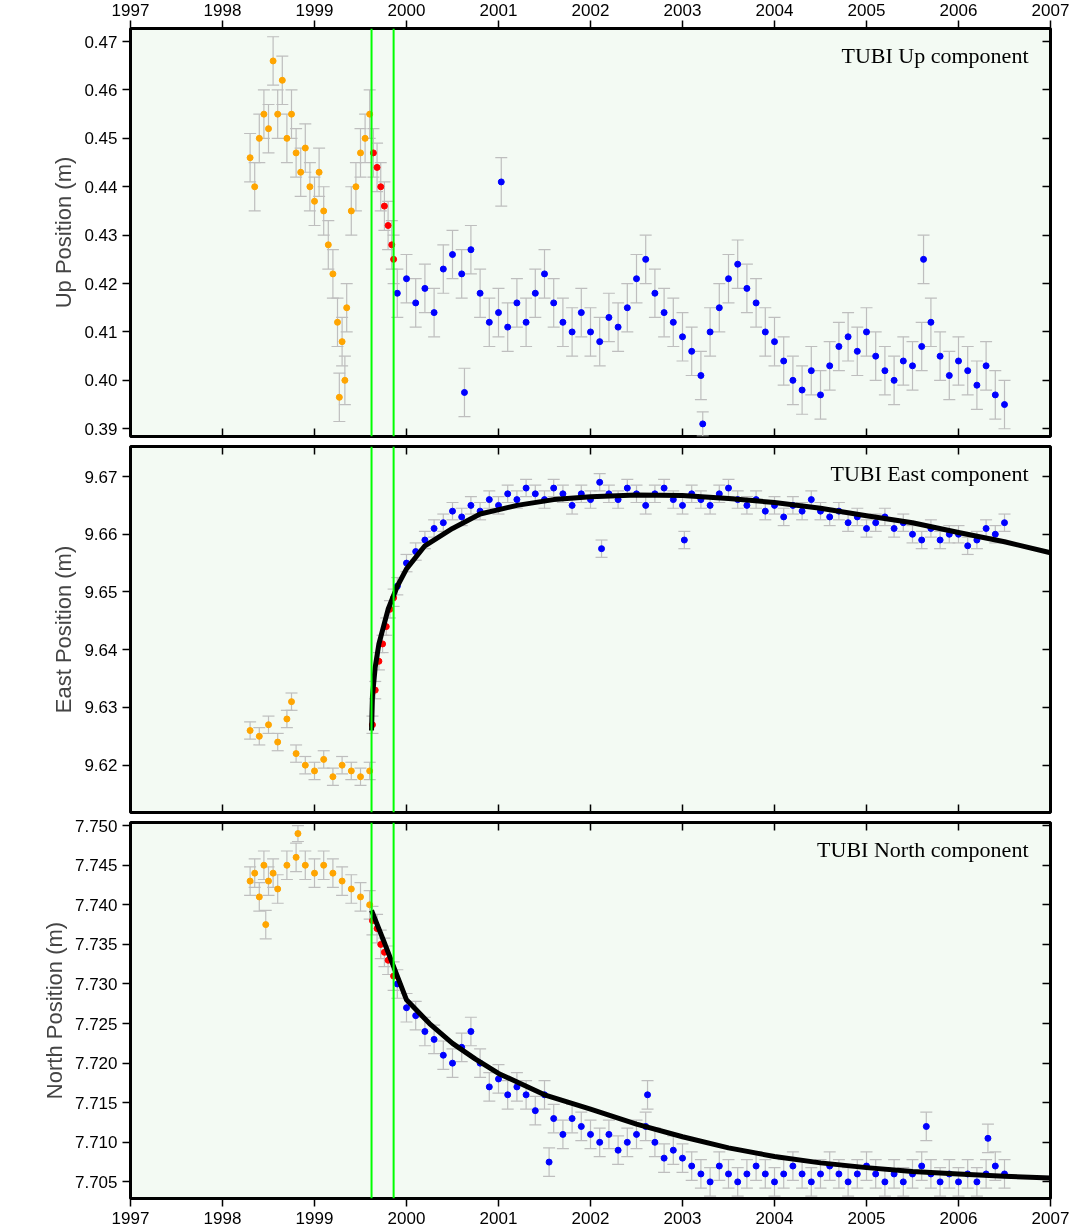 This screenshot has height=1232, width=1072. What do you see at coordinates (101, 90) in the screenshot?
I see `y-tick-label: 0.46` at bounding box center [101, 90].